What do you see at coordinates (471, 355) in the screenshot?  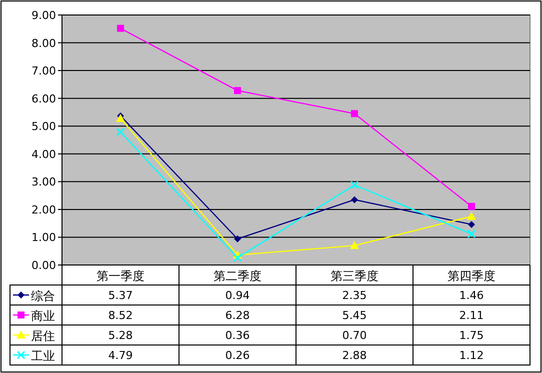 I see `data-label: 1.12` at bounding box center [471, 355].